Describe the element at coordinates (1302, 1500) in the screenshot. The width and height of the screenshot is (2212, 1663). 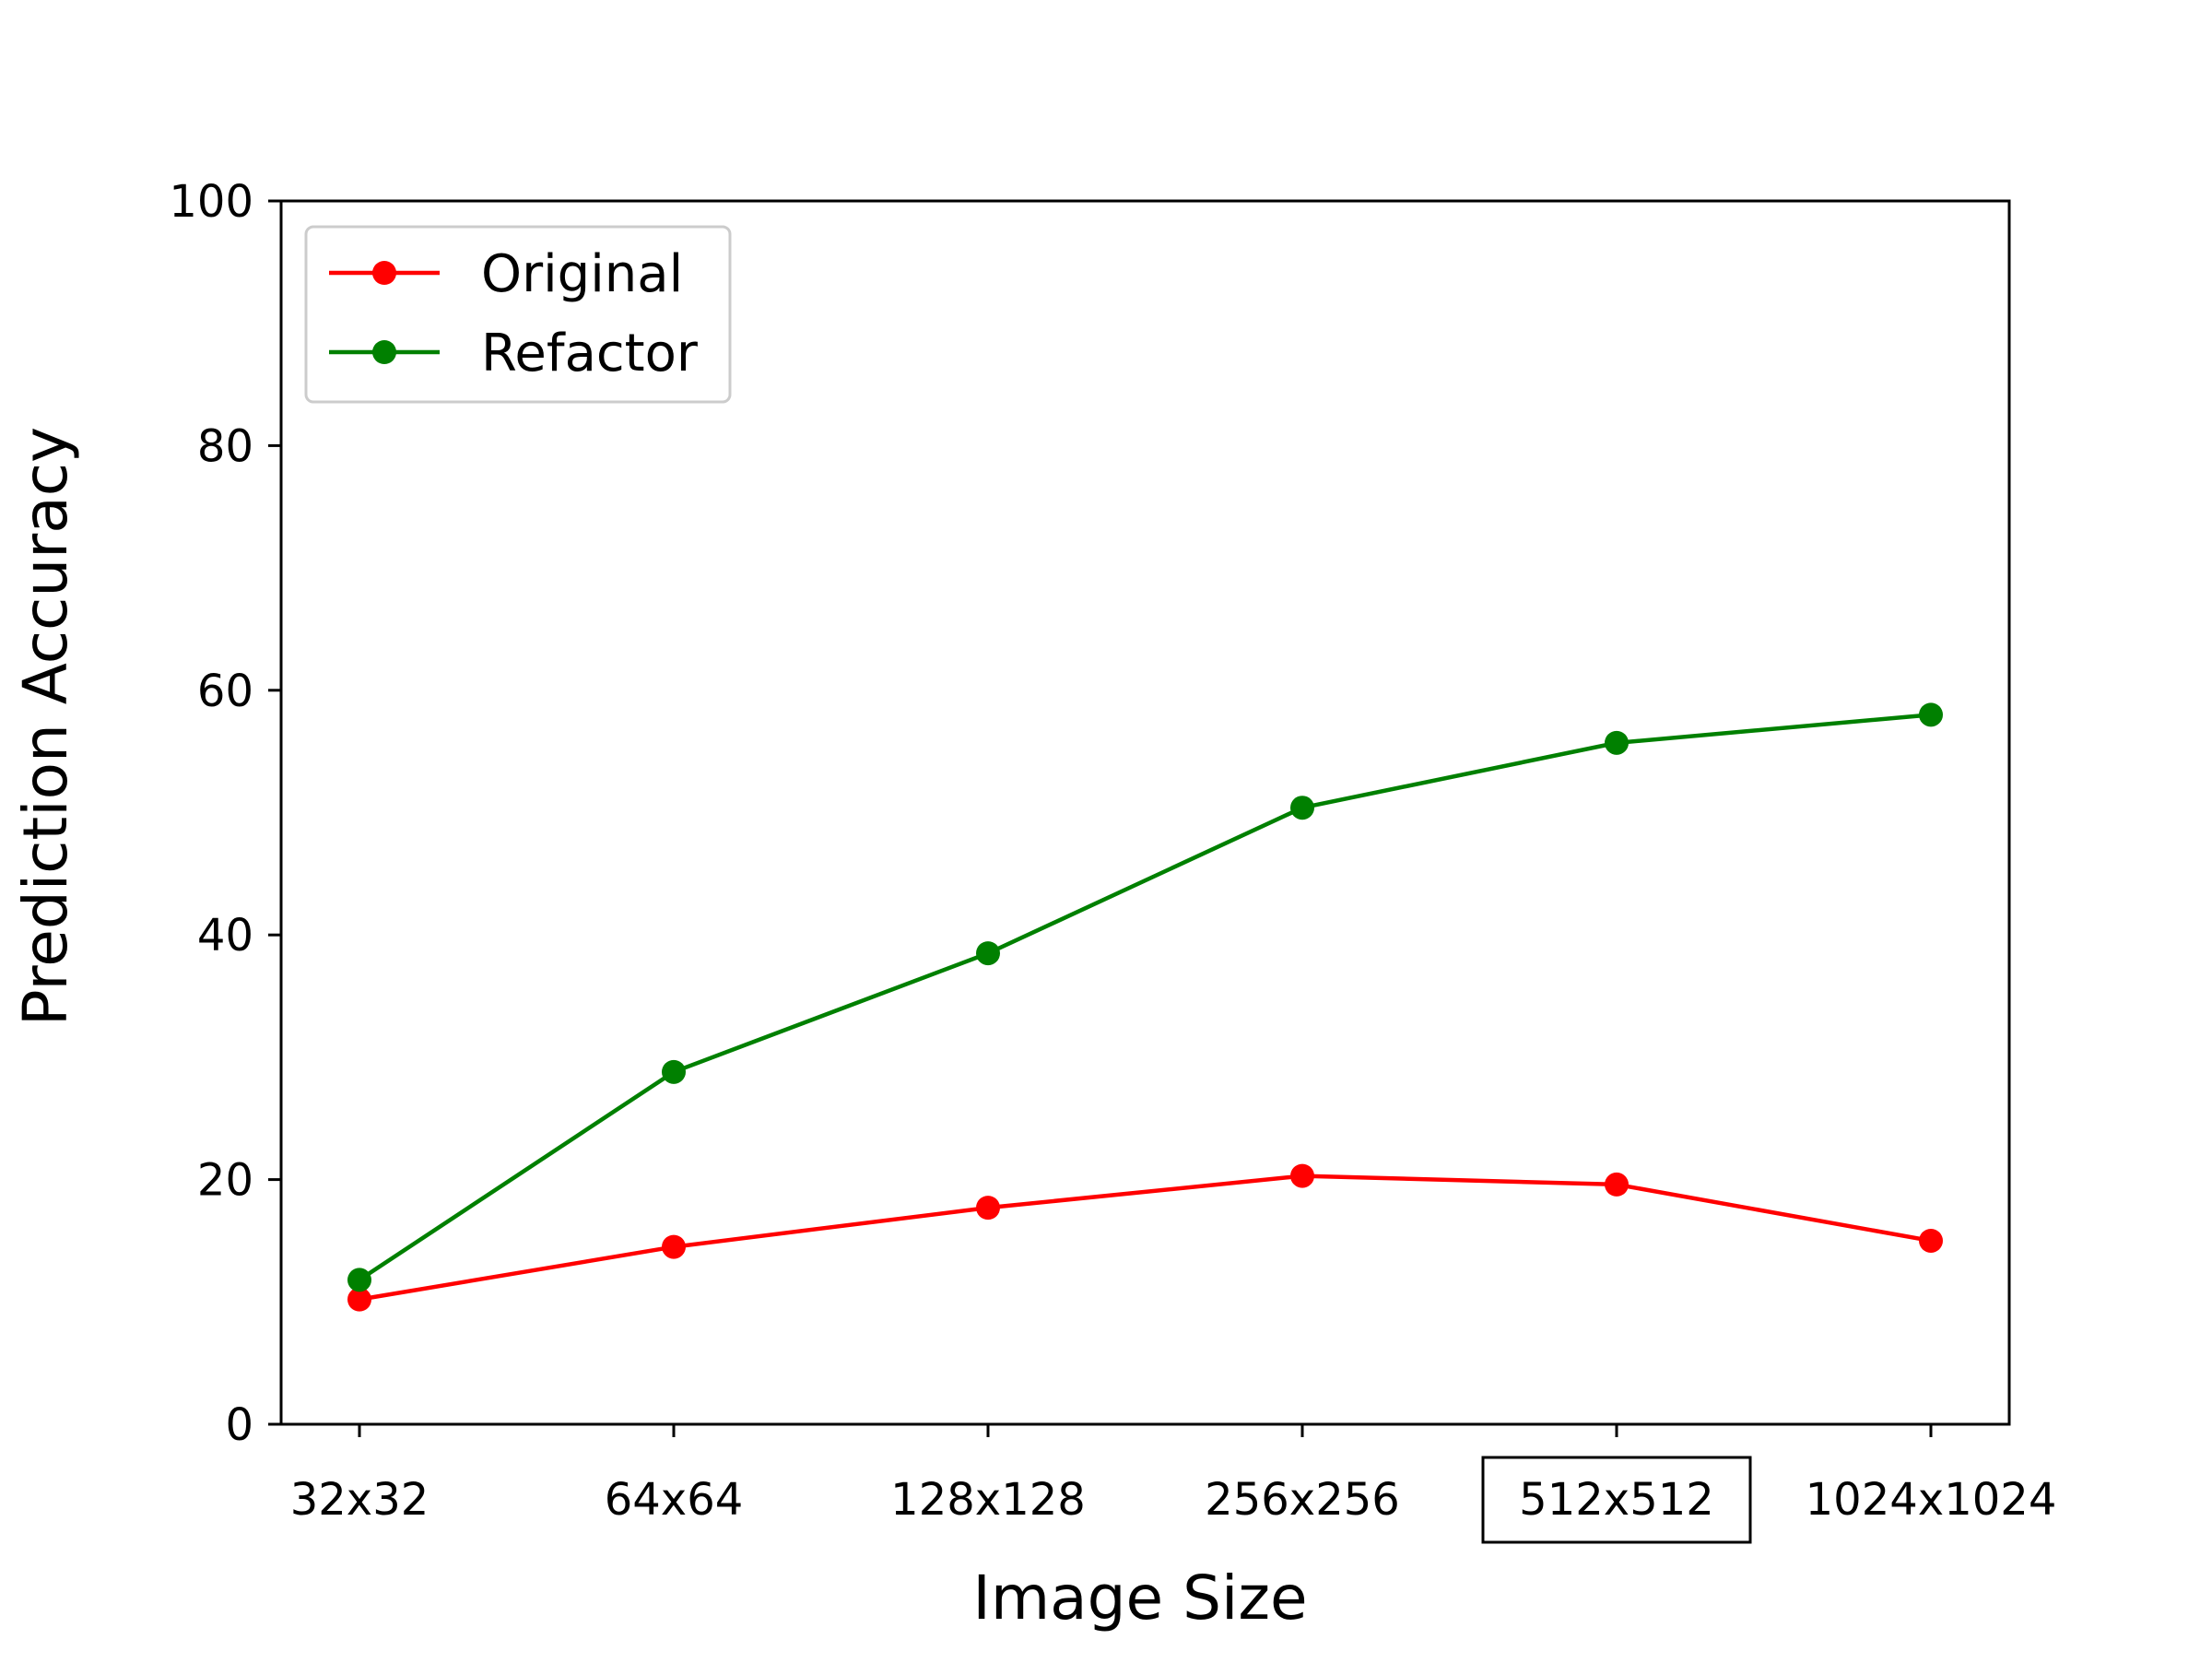
I see `x-tick-label: 256x256` at that location.